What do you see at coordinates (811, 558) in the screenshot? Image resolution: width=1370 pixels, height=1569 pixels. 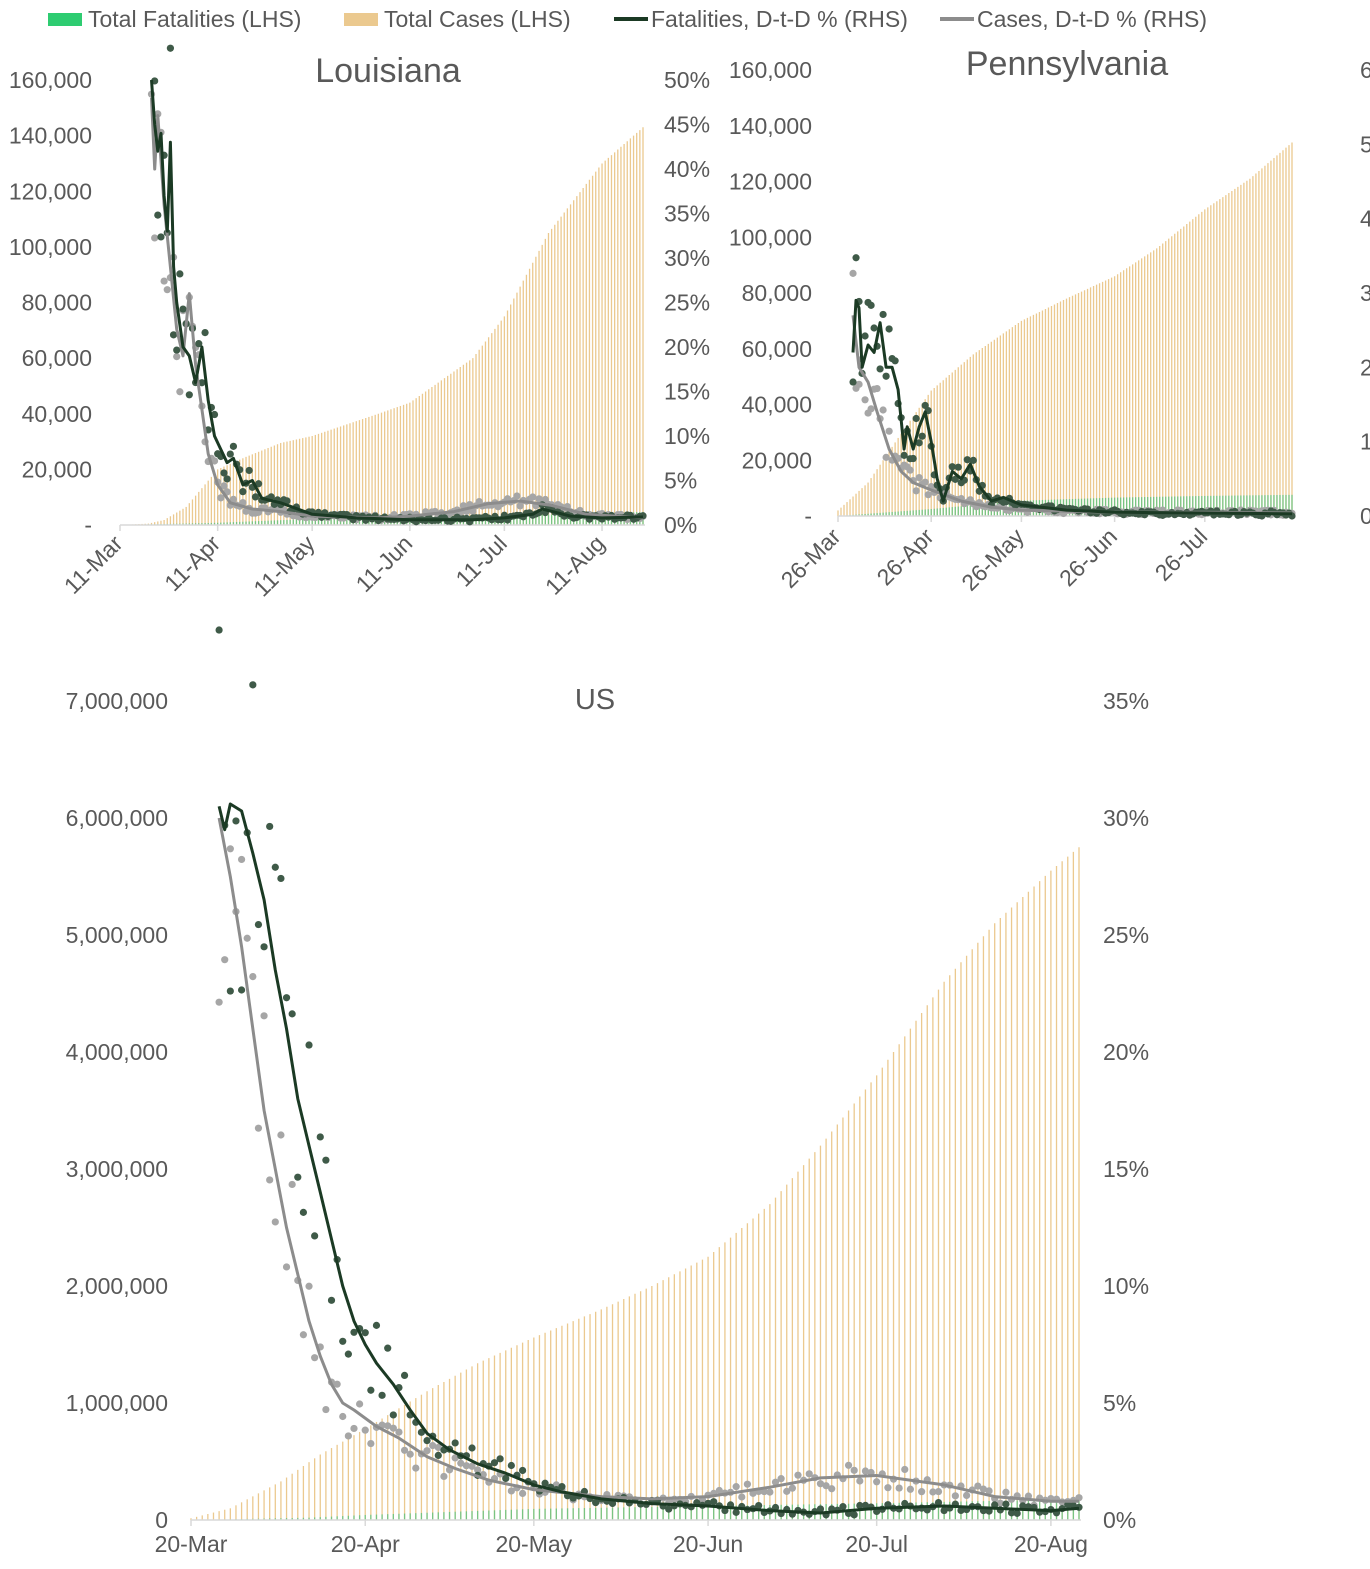 I see `x-tick-label: 26-Mar` at bounding box center [811, 558].